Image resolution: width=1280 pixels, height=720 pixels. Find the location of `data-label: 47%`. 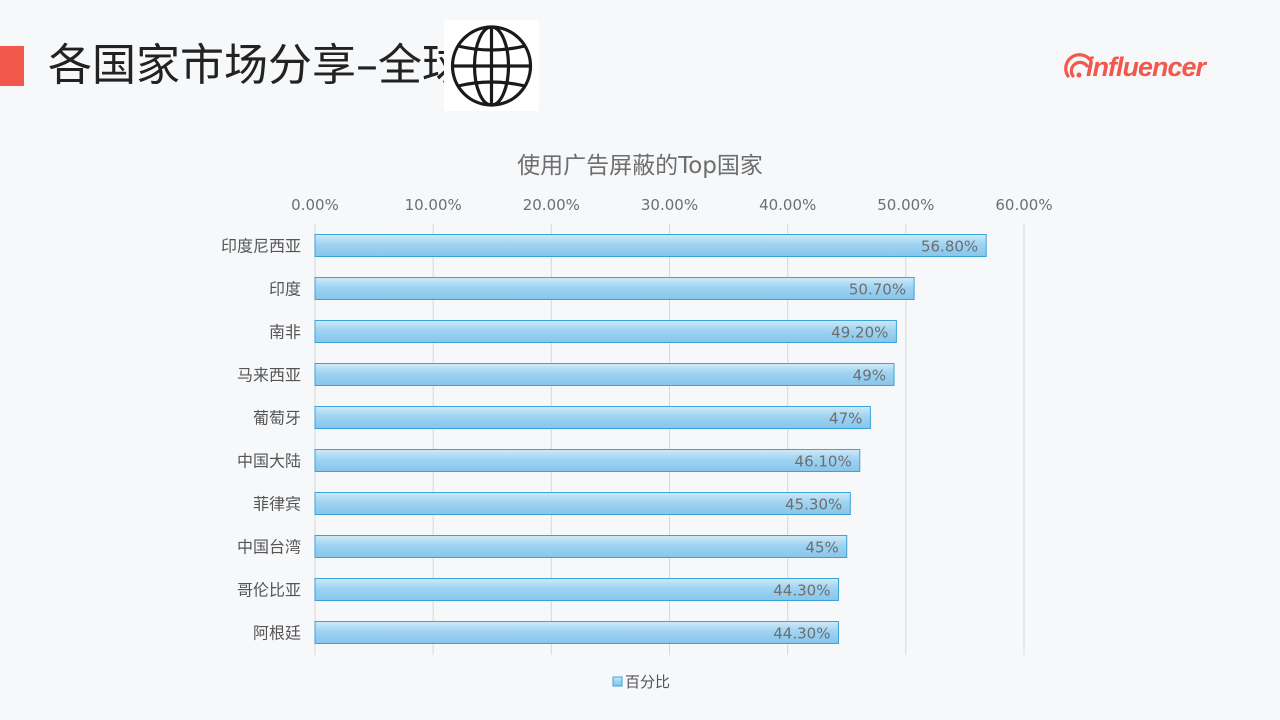

data-label: 47% is located at coordinates (845, 419).